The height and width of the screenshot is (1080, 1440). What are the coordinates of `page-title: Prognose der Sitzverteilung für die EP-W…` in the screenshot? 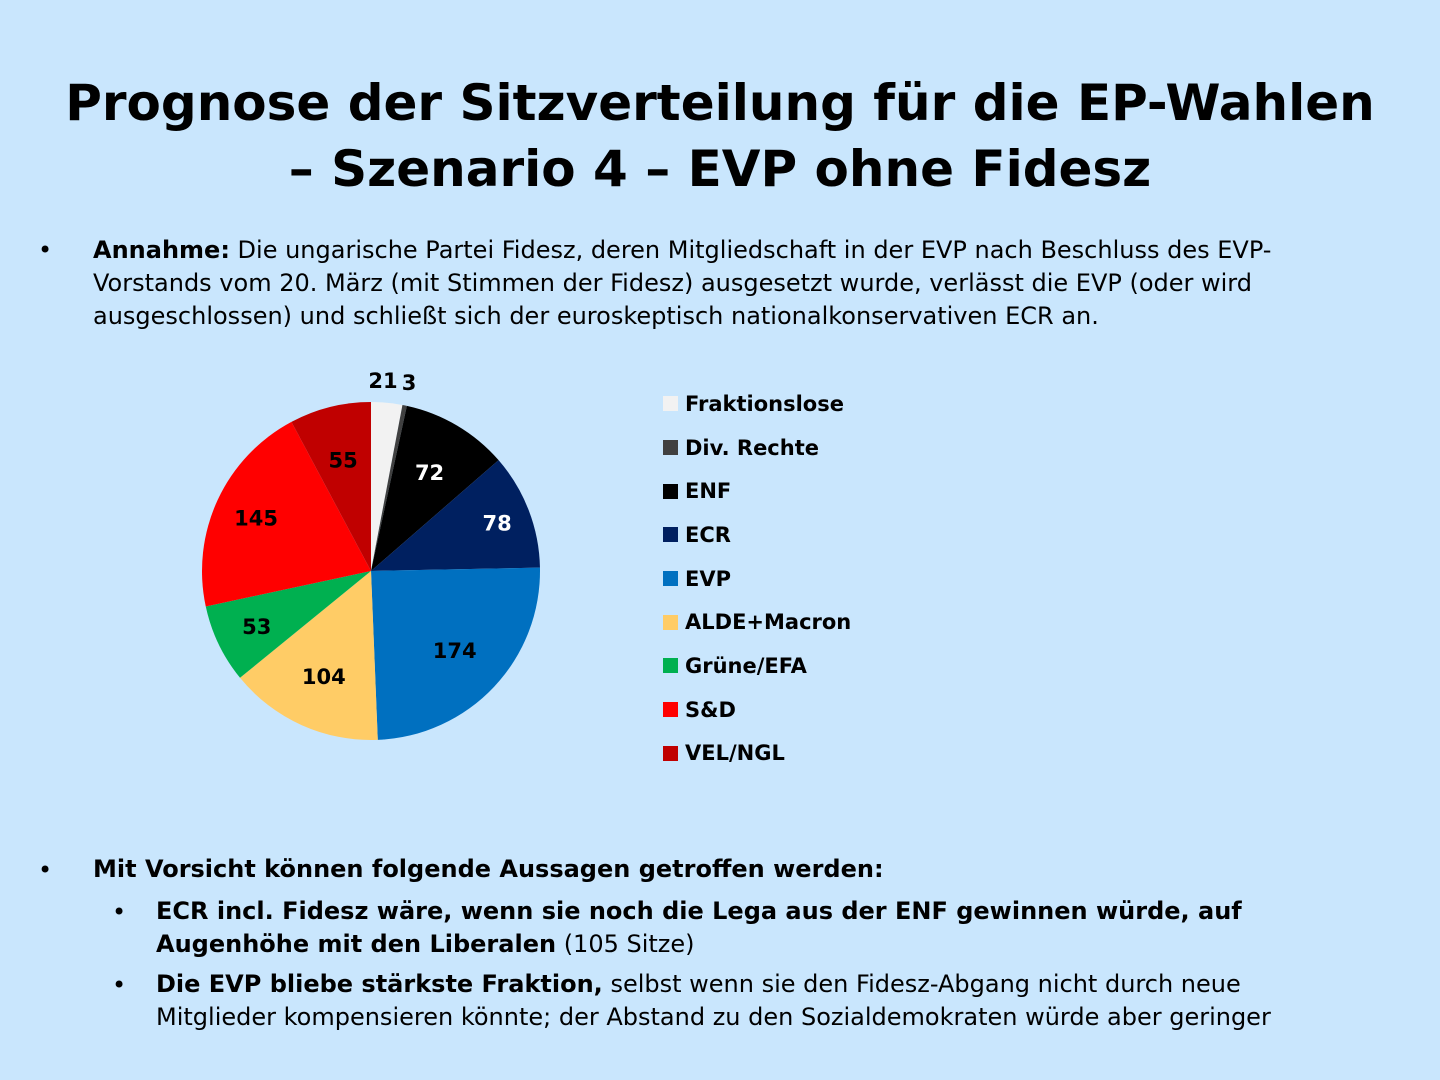 It's located at (720, 136).